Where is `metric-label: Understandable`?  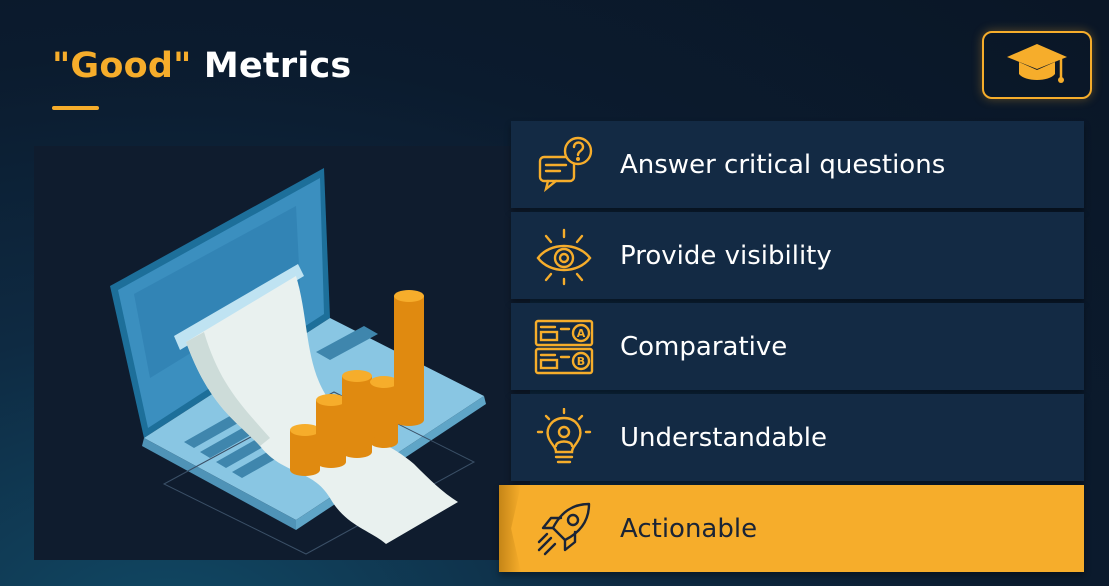
metric-label: Understandable is located at coordinates (724, 437).